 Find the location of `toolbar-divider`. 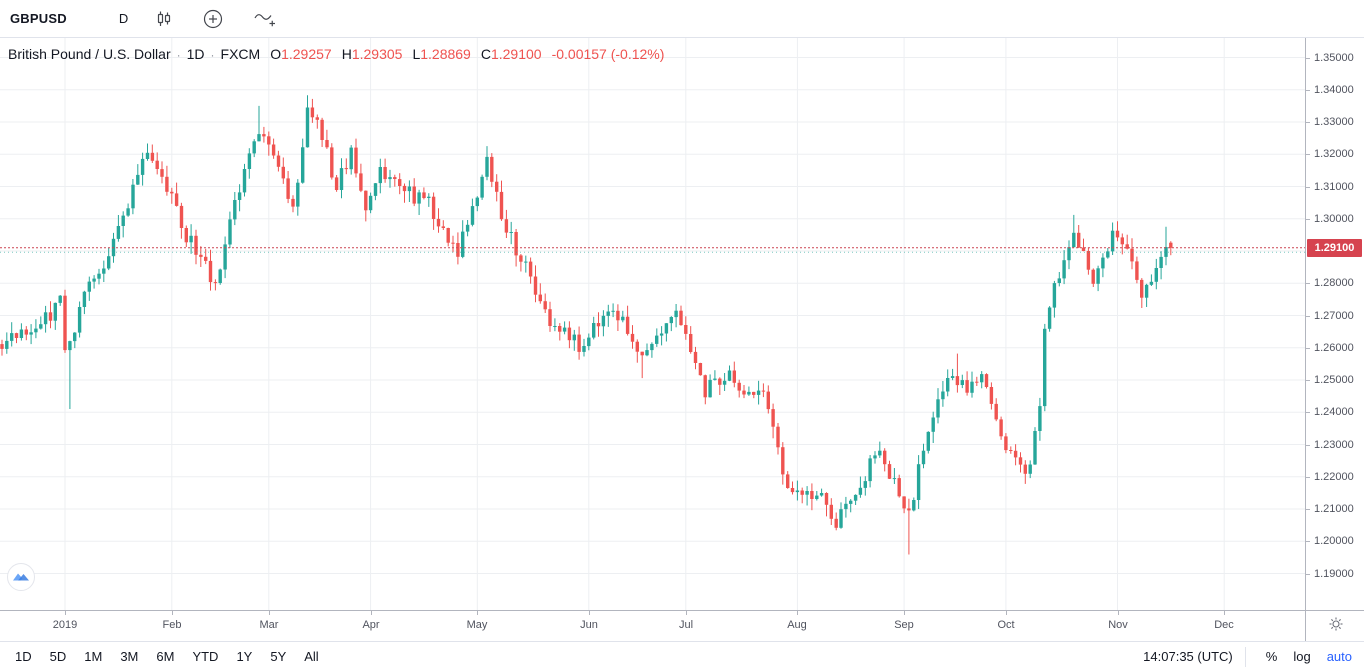

toolbar-divider is located at coordinates (1245, 656).